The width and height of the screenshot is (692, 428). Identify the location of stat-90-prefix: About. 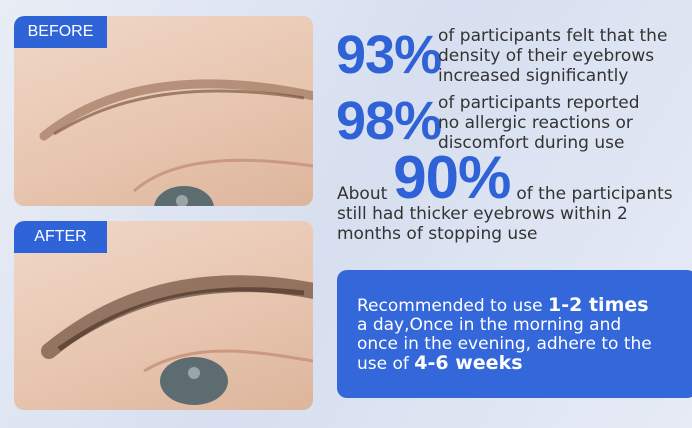
(362, 194).